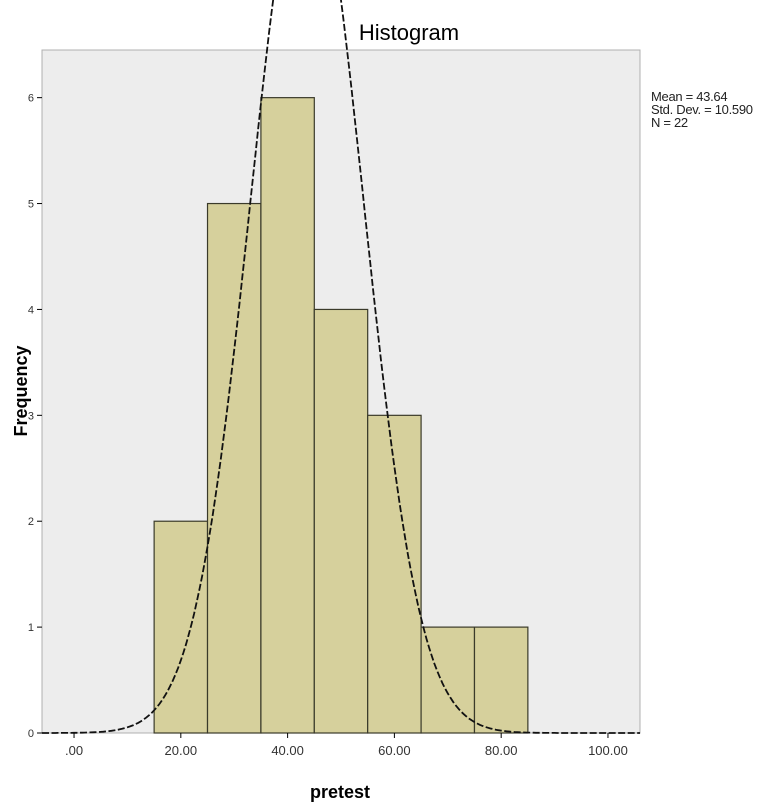  Describe the element at coordinates (31, 416) in the screenshot. I see `y-tick-label: 3` at that location.